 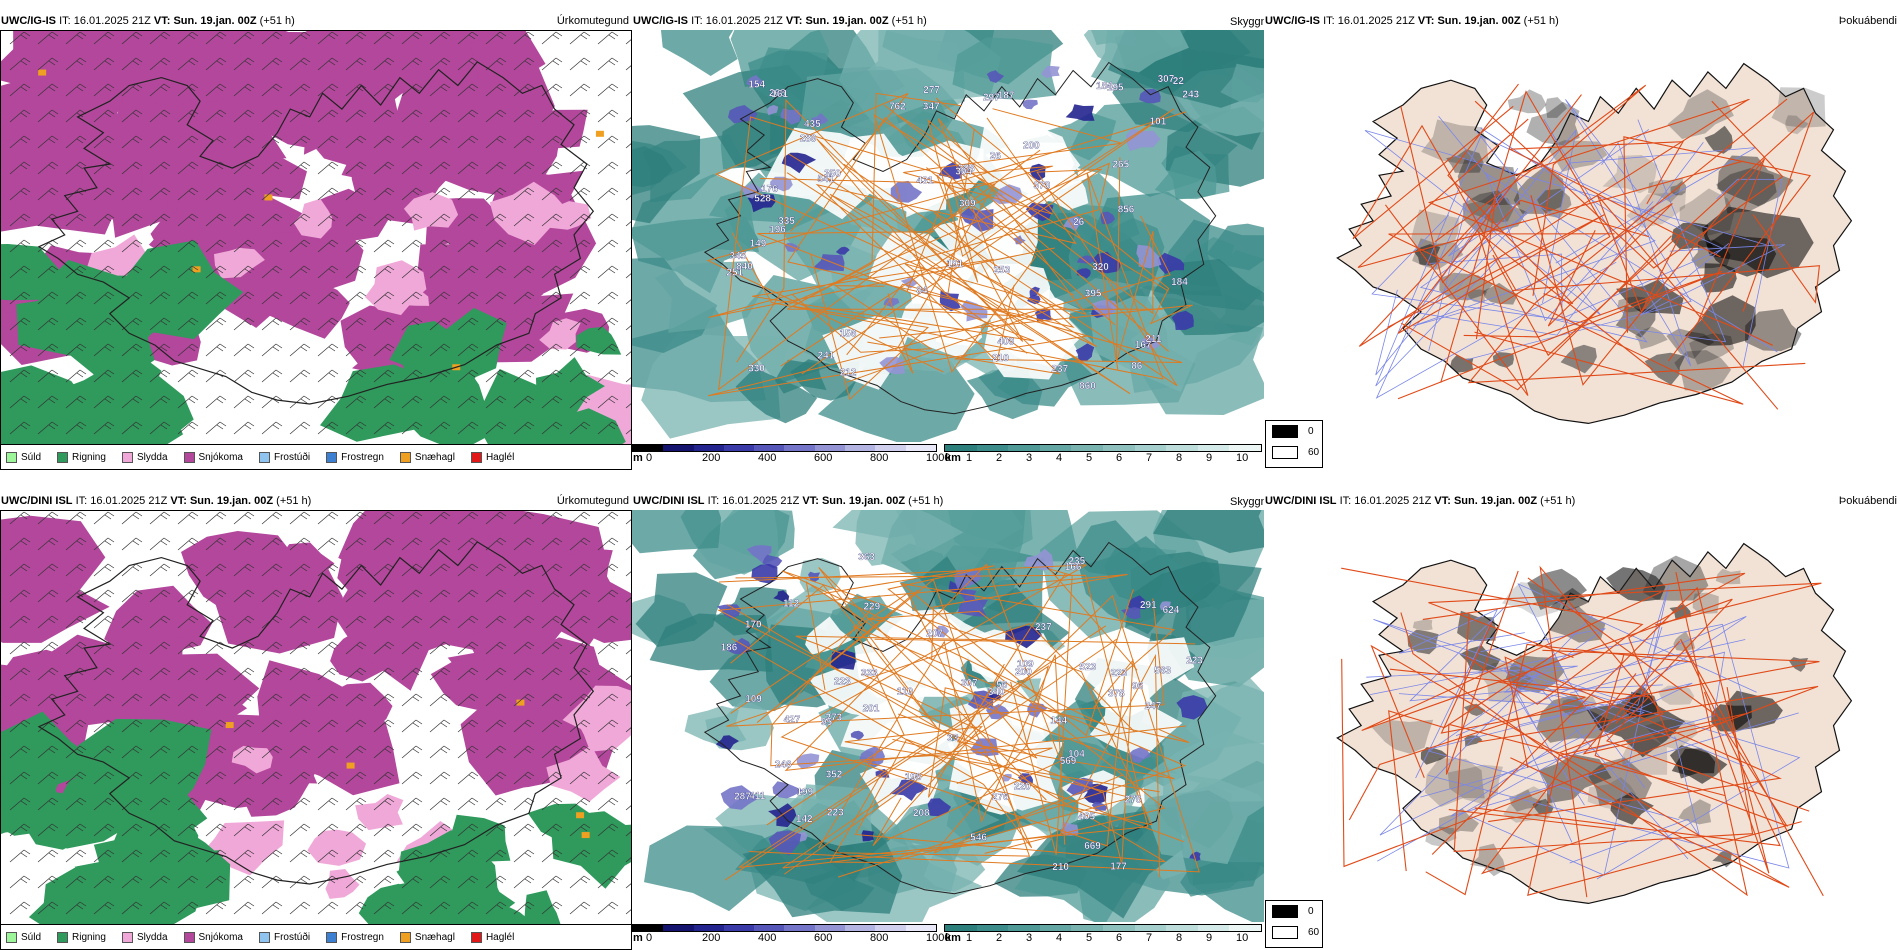 What do you see at coordinates (427, 937) in the screenshot?
I see `legend-item: Snæhagl` at bounding box center [427, 937].